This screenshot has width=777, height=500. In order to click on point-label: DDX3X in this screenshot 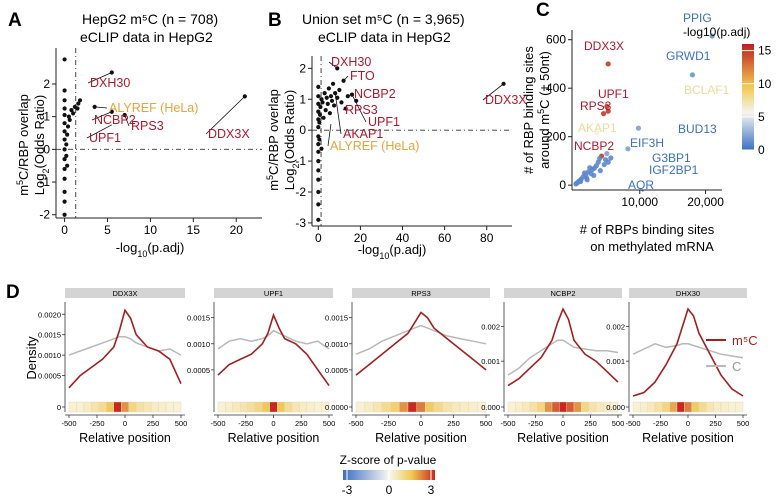, I will do `click(229, 134)`.